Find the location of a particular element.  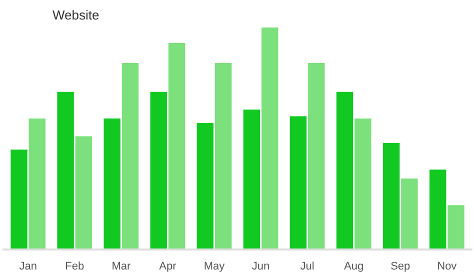

x-tick-label: Sep is located at coordinates (400, 266).